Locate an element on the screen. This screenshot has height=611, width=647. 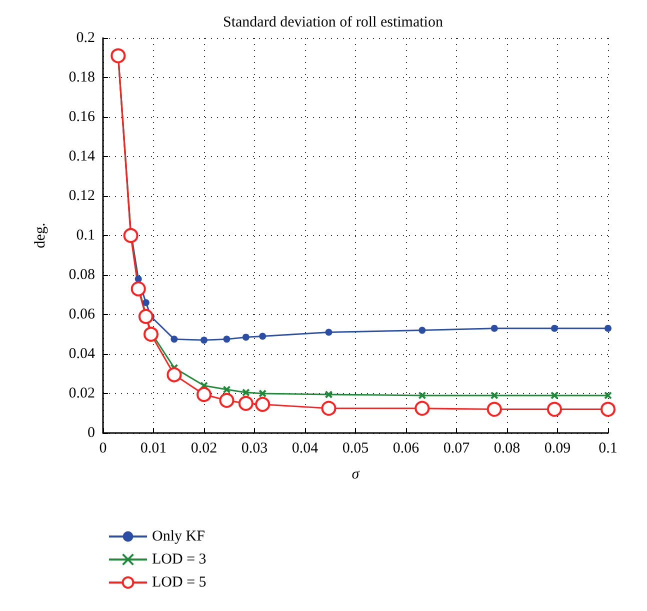
y-tick-label: 0 is located at coordinates (91, 433).